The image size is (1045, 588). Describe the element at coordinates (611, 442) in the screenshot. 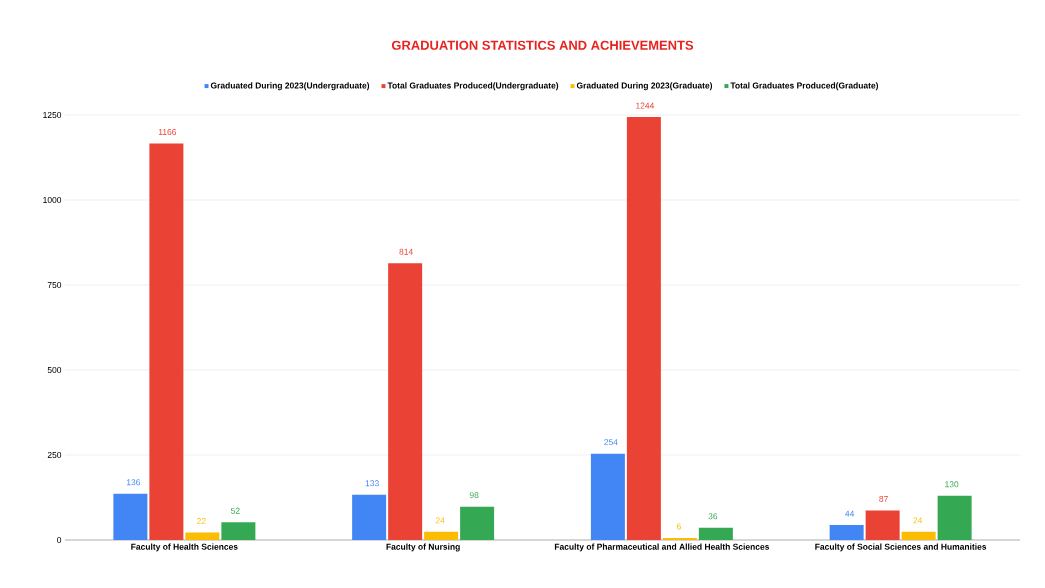

I see `data-label: 254` at that location.